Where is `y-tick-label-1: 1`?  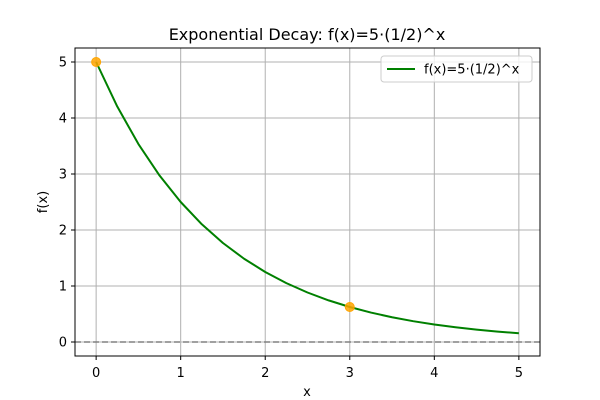
y-tick-label-1: 1 is located at coordinates (63, 287).